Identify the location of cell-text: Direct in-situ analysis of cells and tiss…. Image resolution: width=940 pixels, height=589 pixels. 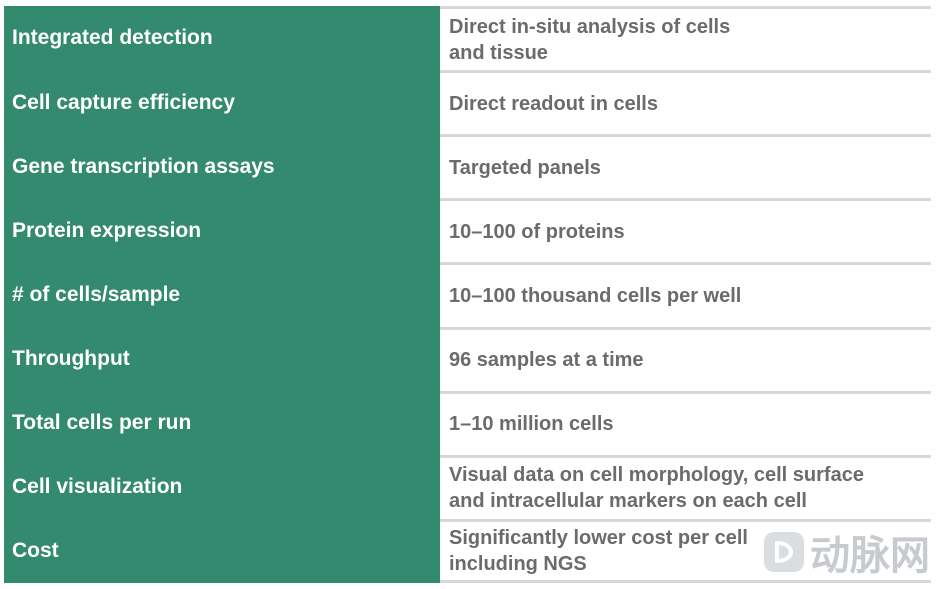
(590, 39).